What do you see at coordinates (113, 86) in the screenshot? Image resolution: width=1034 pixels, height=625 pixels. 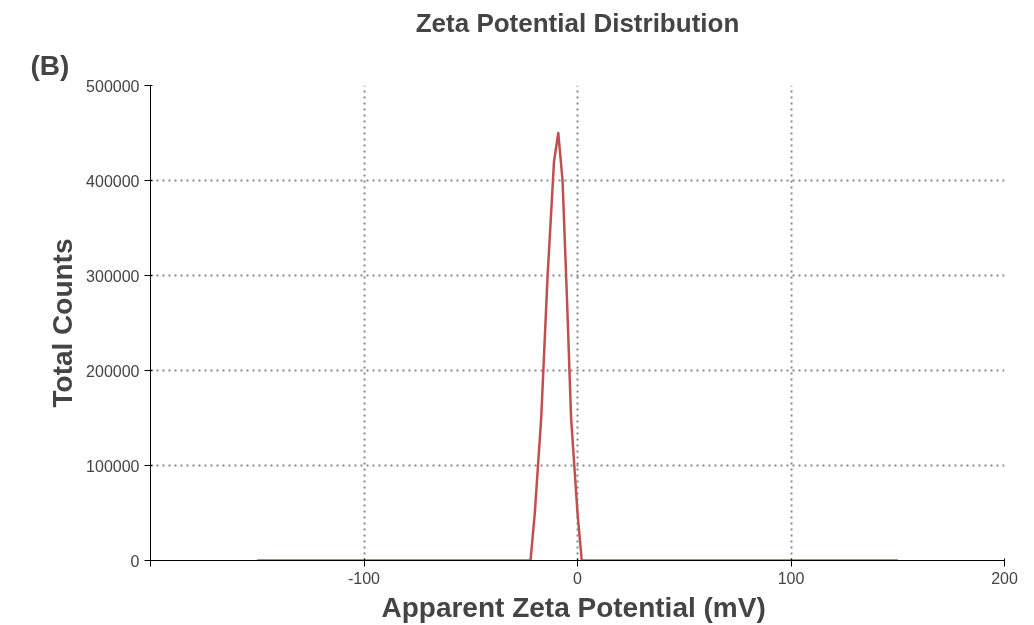 I see `y-tick-label: 500000` at bounding box center [113, 86].